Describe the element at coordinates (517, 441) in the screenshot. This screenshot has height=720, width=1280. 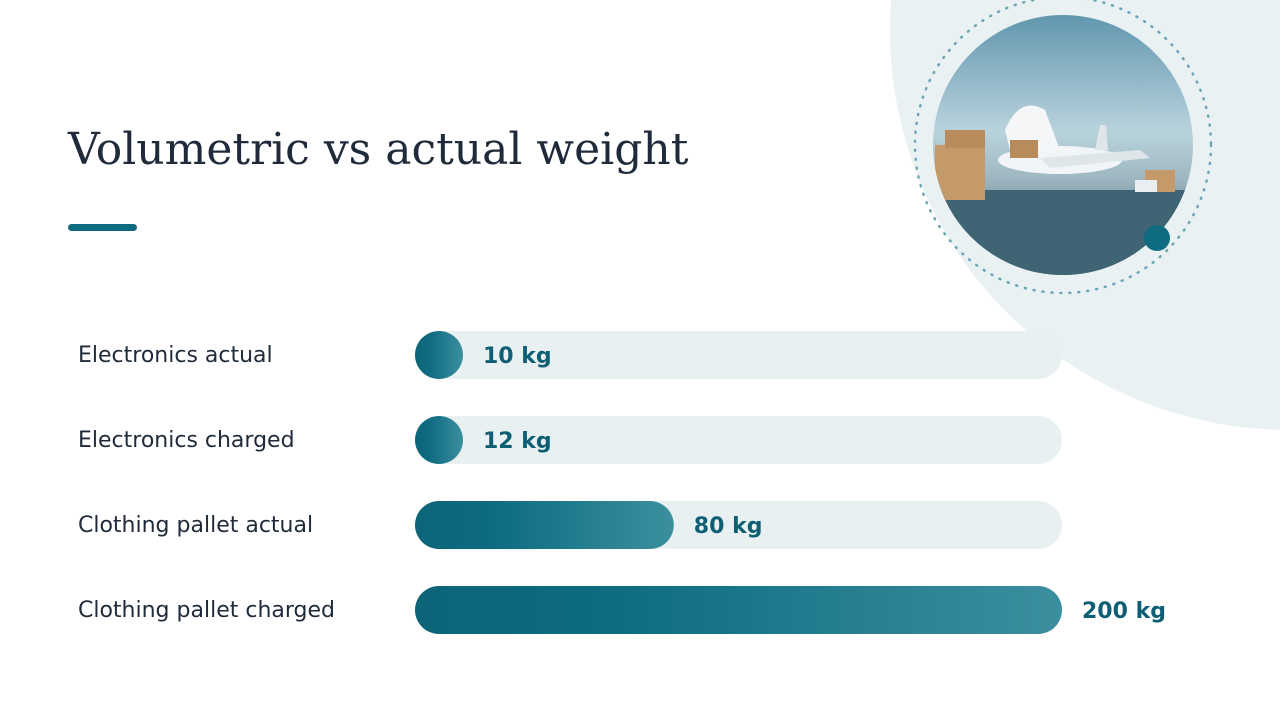
I see `value-label: 12 kg` at that location.